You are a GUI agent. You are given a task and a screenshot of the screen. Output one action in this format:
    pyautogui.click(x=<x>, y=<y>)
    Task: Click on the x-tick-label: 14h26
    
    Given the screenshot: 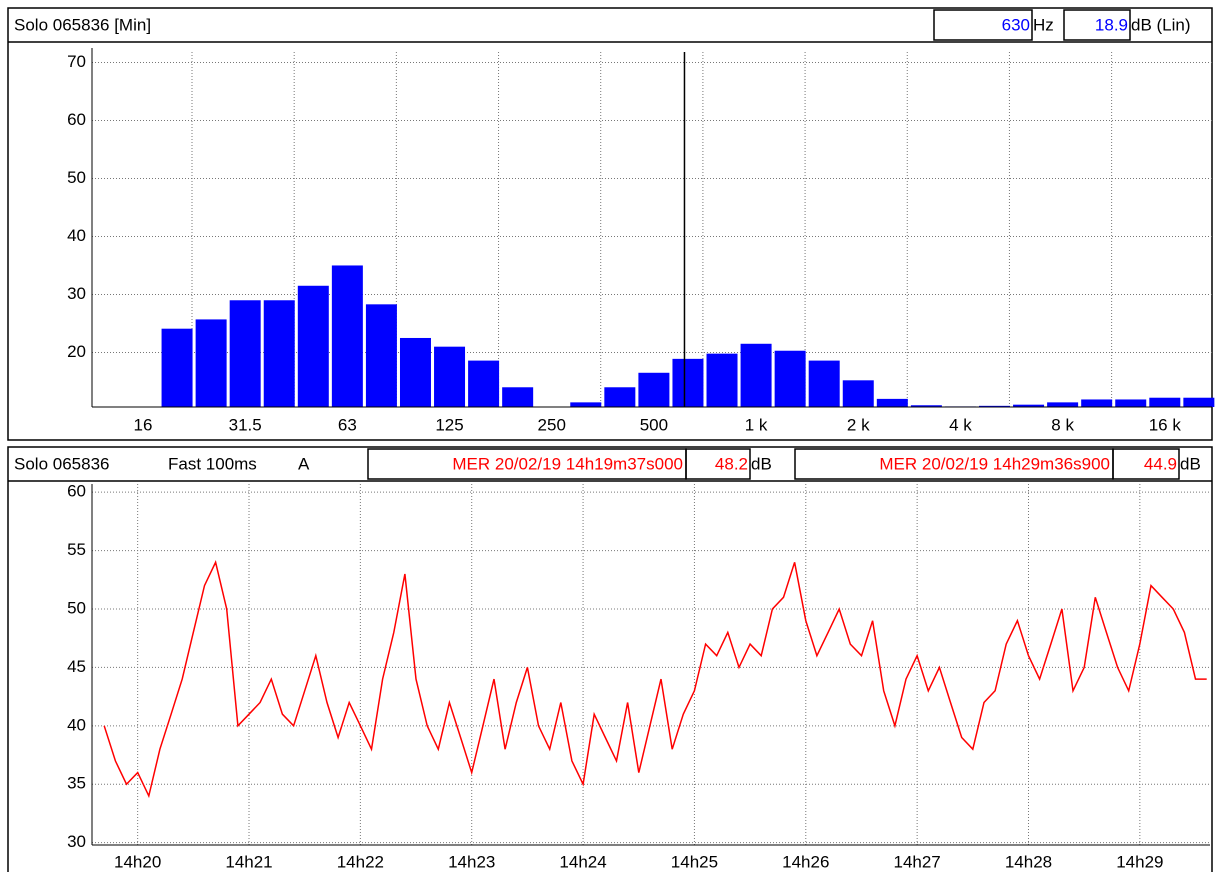 What is the action you would take?
    pyautogui.click(x=805, y=861)
    